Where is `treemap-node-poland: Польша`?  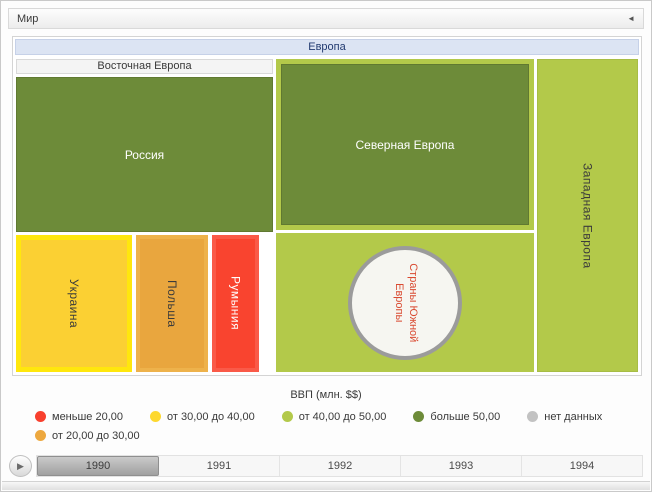 treemap-node-poland: Польша is located at coordinates (172, 303).